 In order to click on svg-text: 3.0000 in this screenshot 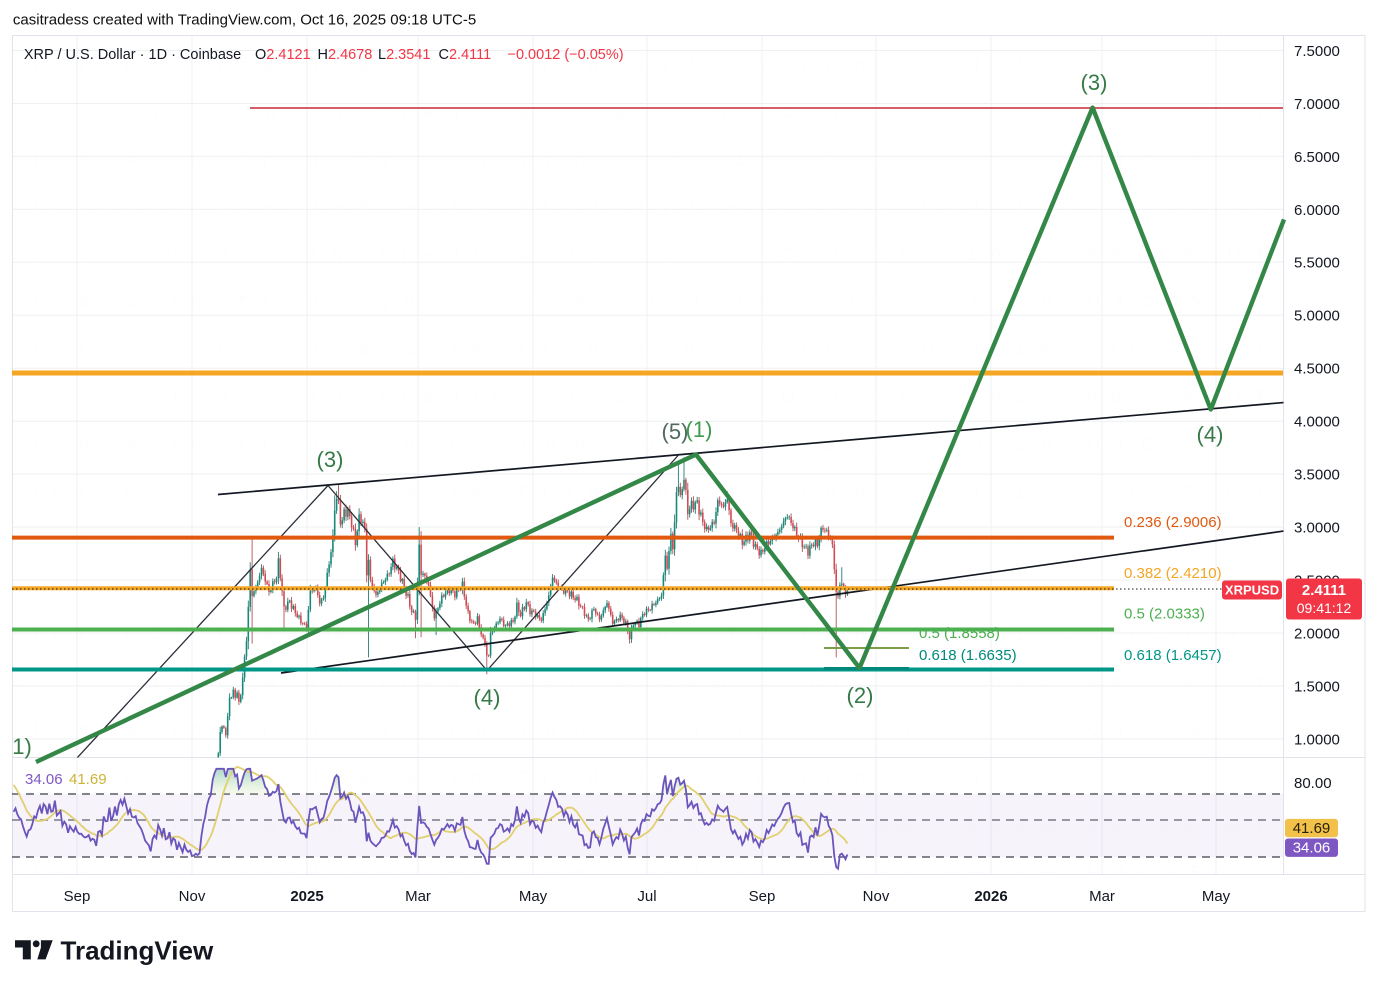, I will do `click(1317, 528)`.